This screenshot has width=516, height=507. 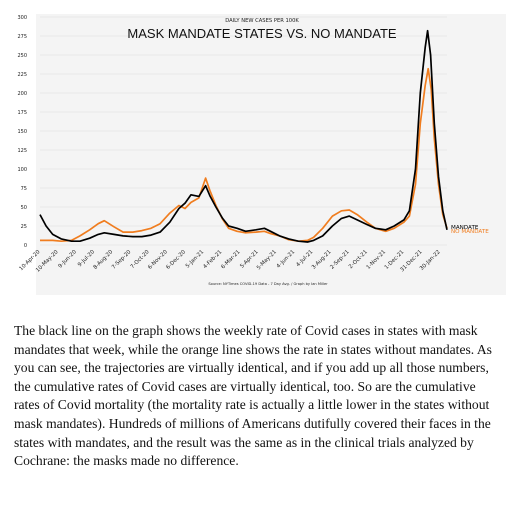 What do you see at coordinates (24, 189) in the screenshot?
I see `y-tick-label: 75` at bounding box center [24, 189].